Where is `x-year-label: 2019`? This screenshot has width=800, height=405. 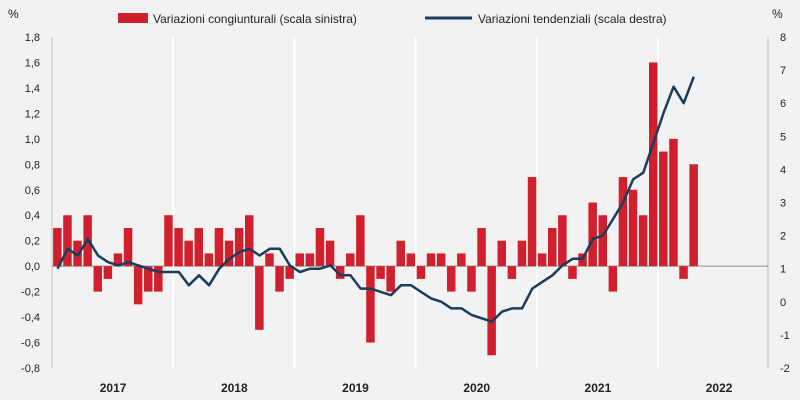
x-year-label: 2019 is located at coordinates (355, 388).